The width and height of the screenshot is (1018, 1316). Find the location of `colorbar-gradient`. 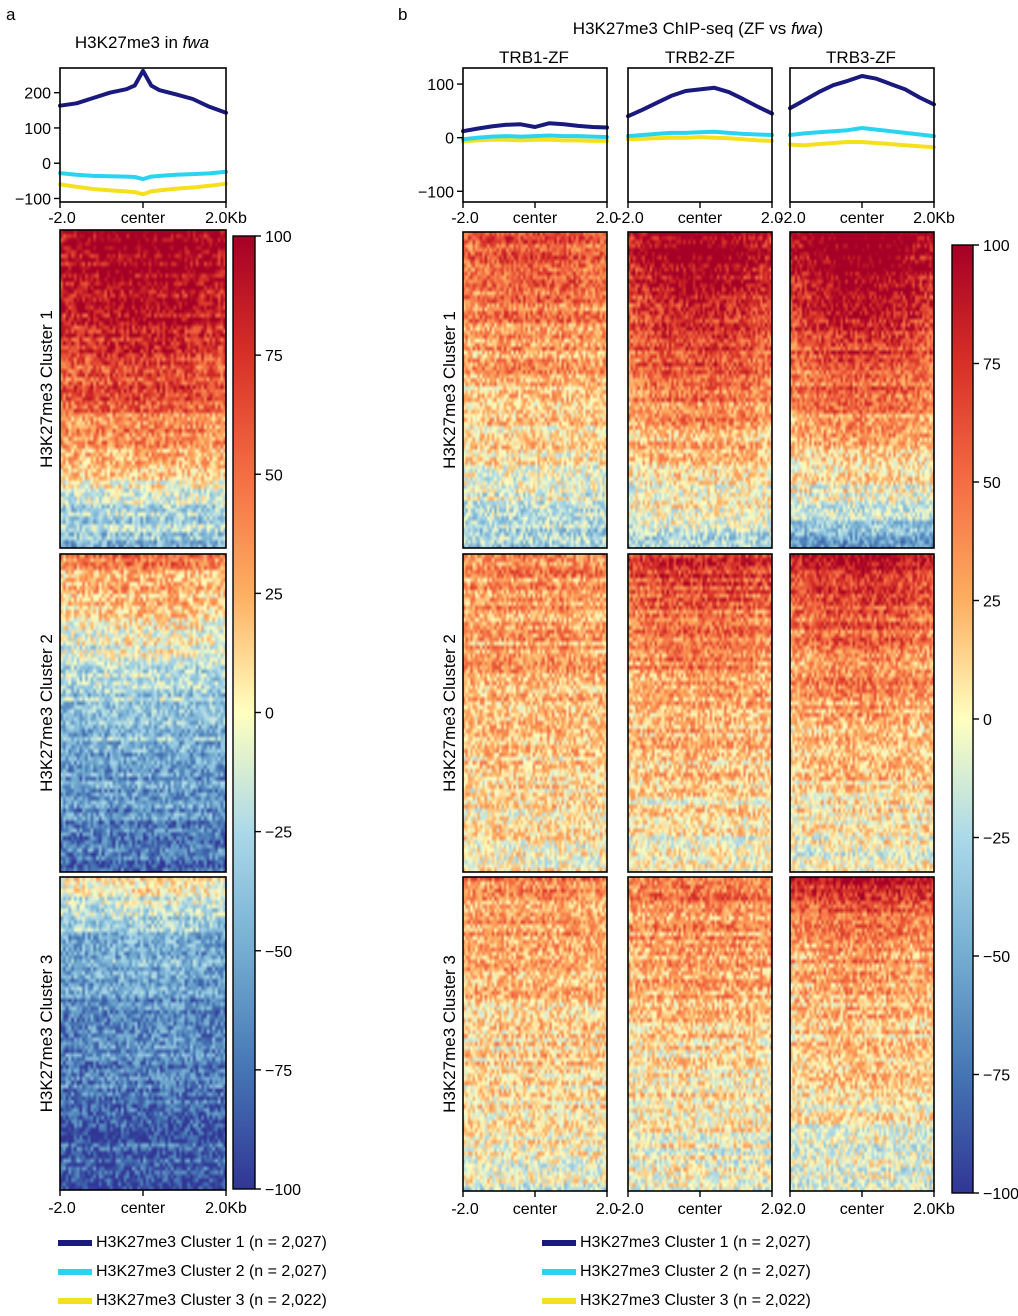

colorbar-gradient is located at coordinates (962, 719).